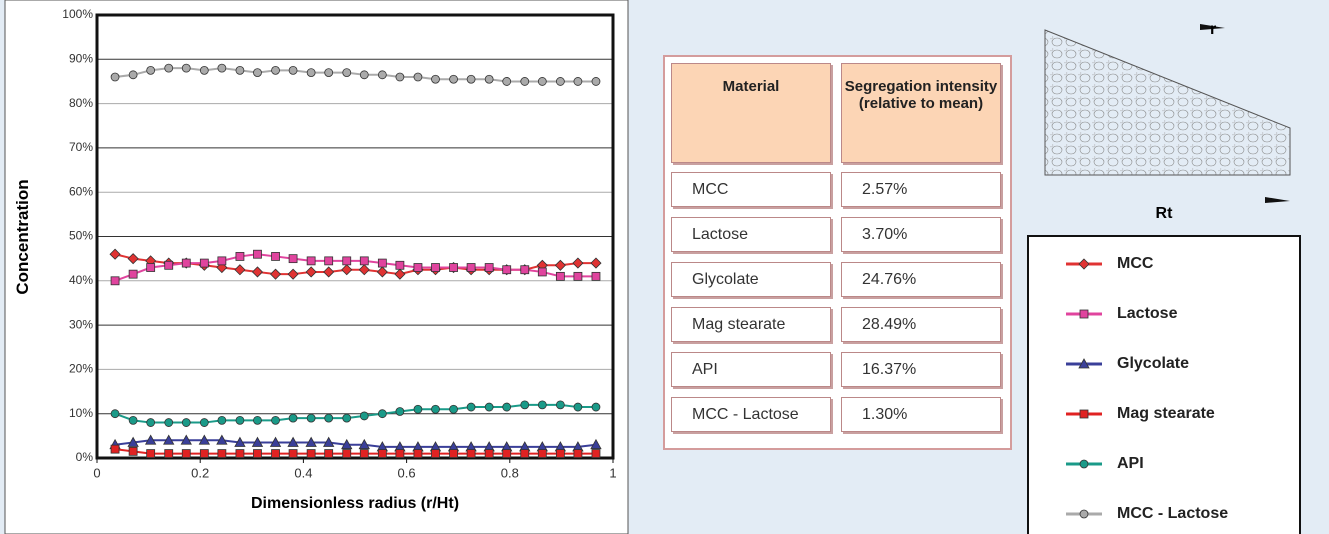 The image size is (1329, 534). I want to click on table-cell: Glycolate, so click(751, 279).